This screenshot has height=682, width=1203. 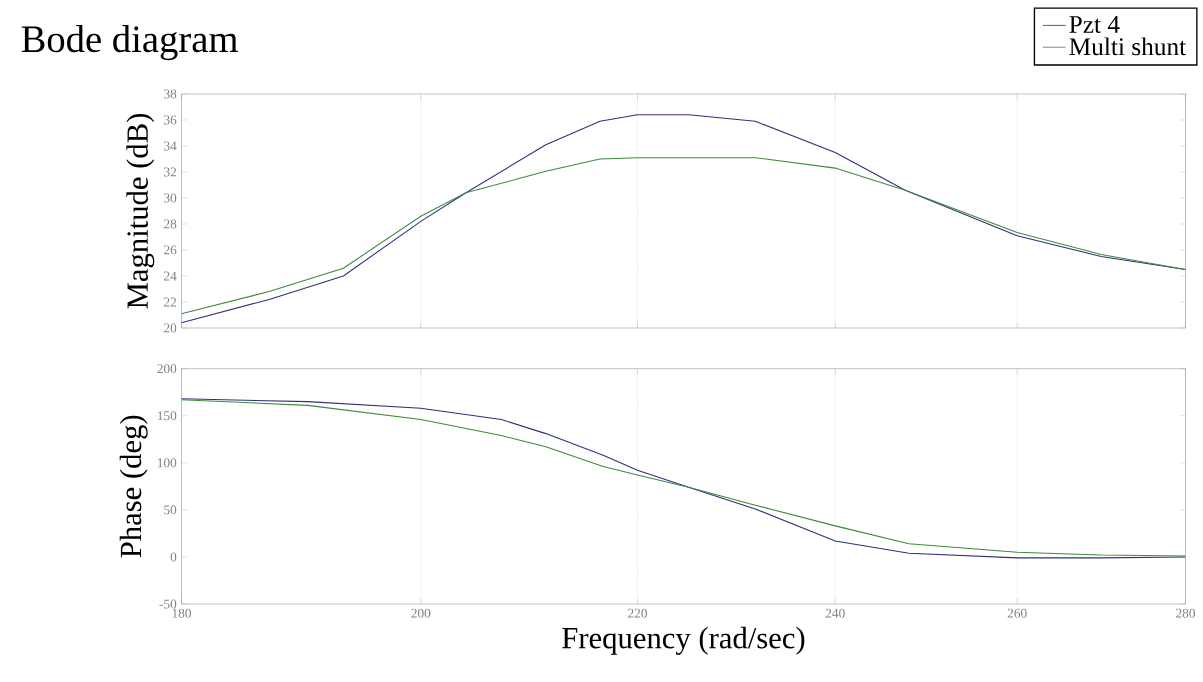 What do you see at coordinates (173, 557) in the screenshot?
I see `y-tick-label: 0` at bounding box center [173, 557].